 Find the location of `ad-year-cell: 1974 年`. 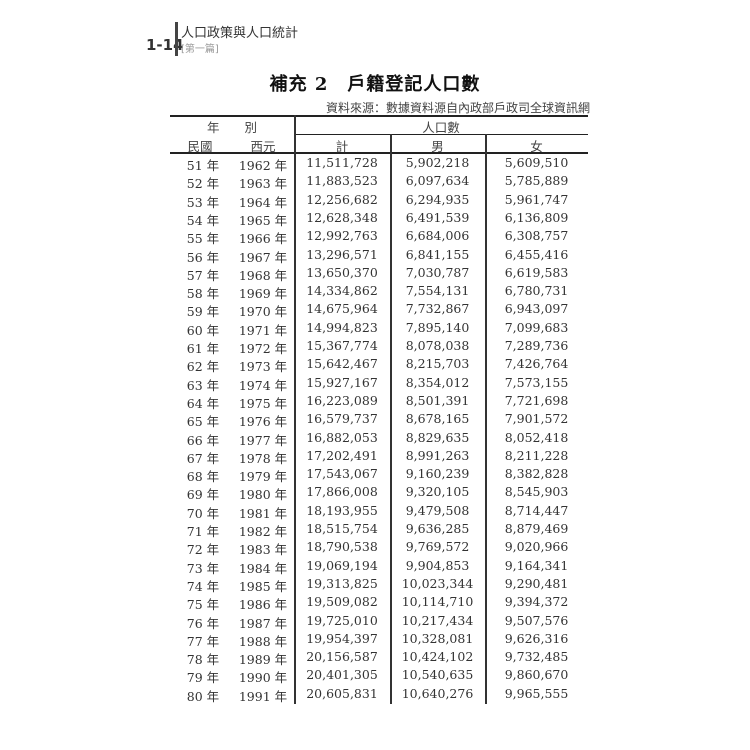

ad-year-cell: 1974 年 is located at coordinates (263, 385).